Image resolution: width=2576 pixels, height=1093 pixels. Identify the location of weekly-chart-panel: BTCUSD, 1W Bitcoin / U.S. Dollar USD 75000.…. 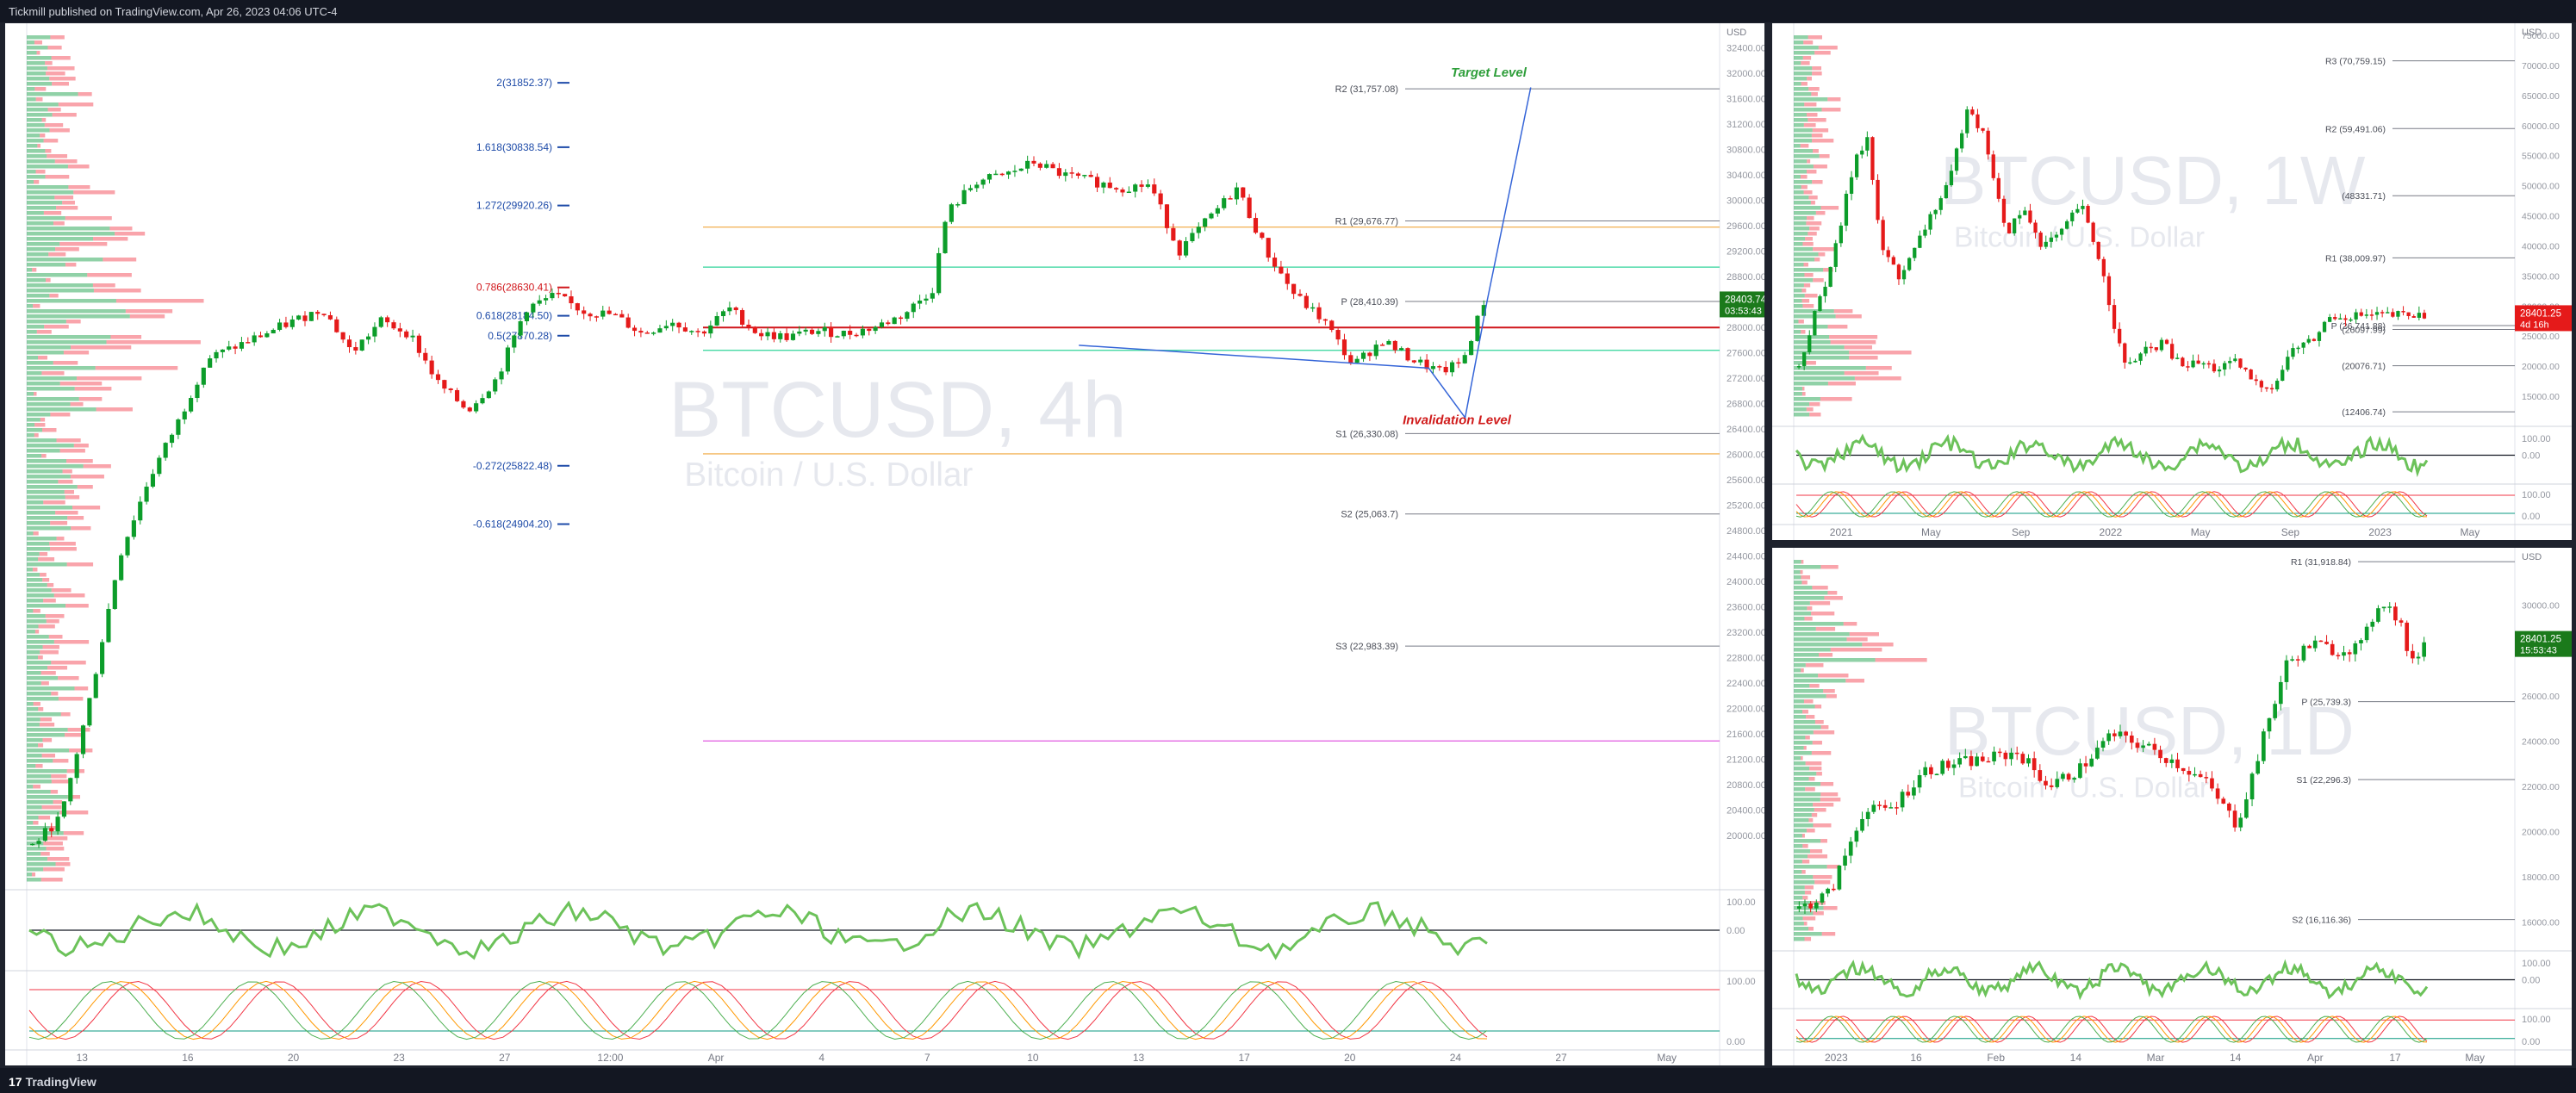
(2172, 281).